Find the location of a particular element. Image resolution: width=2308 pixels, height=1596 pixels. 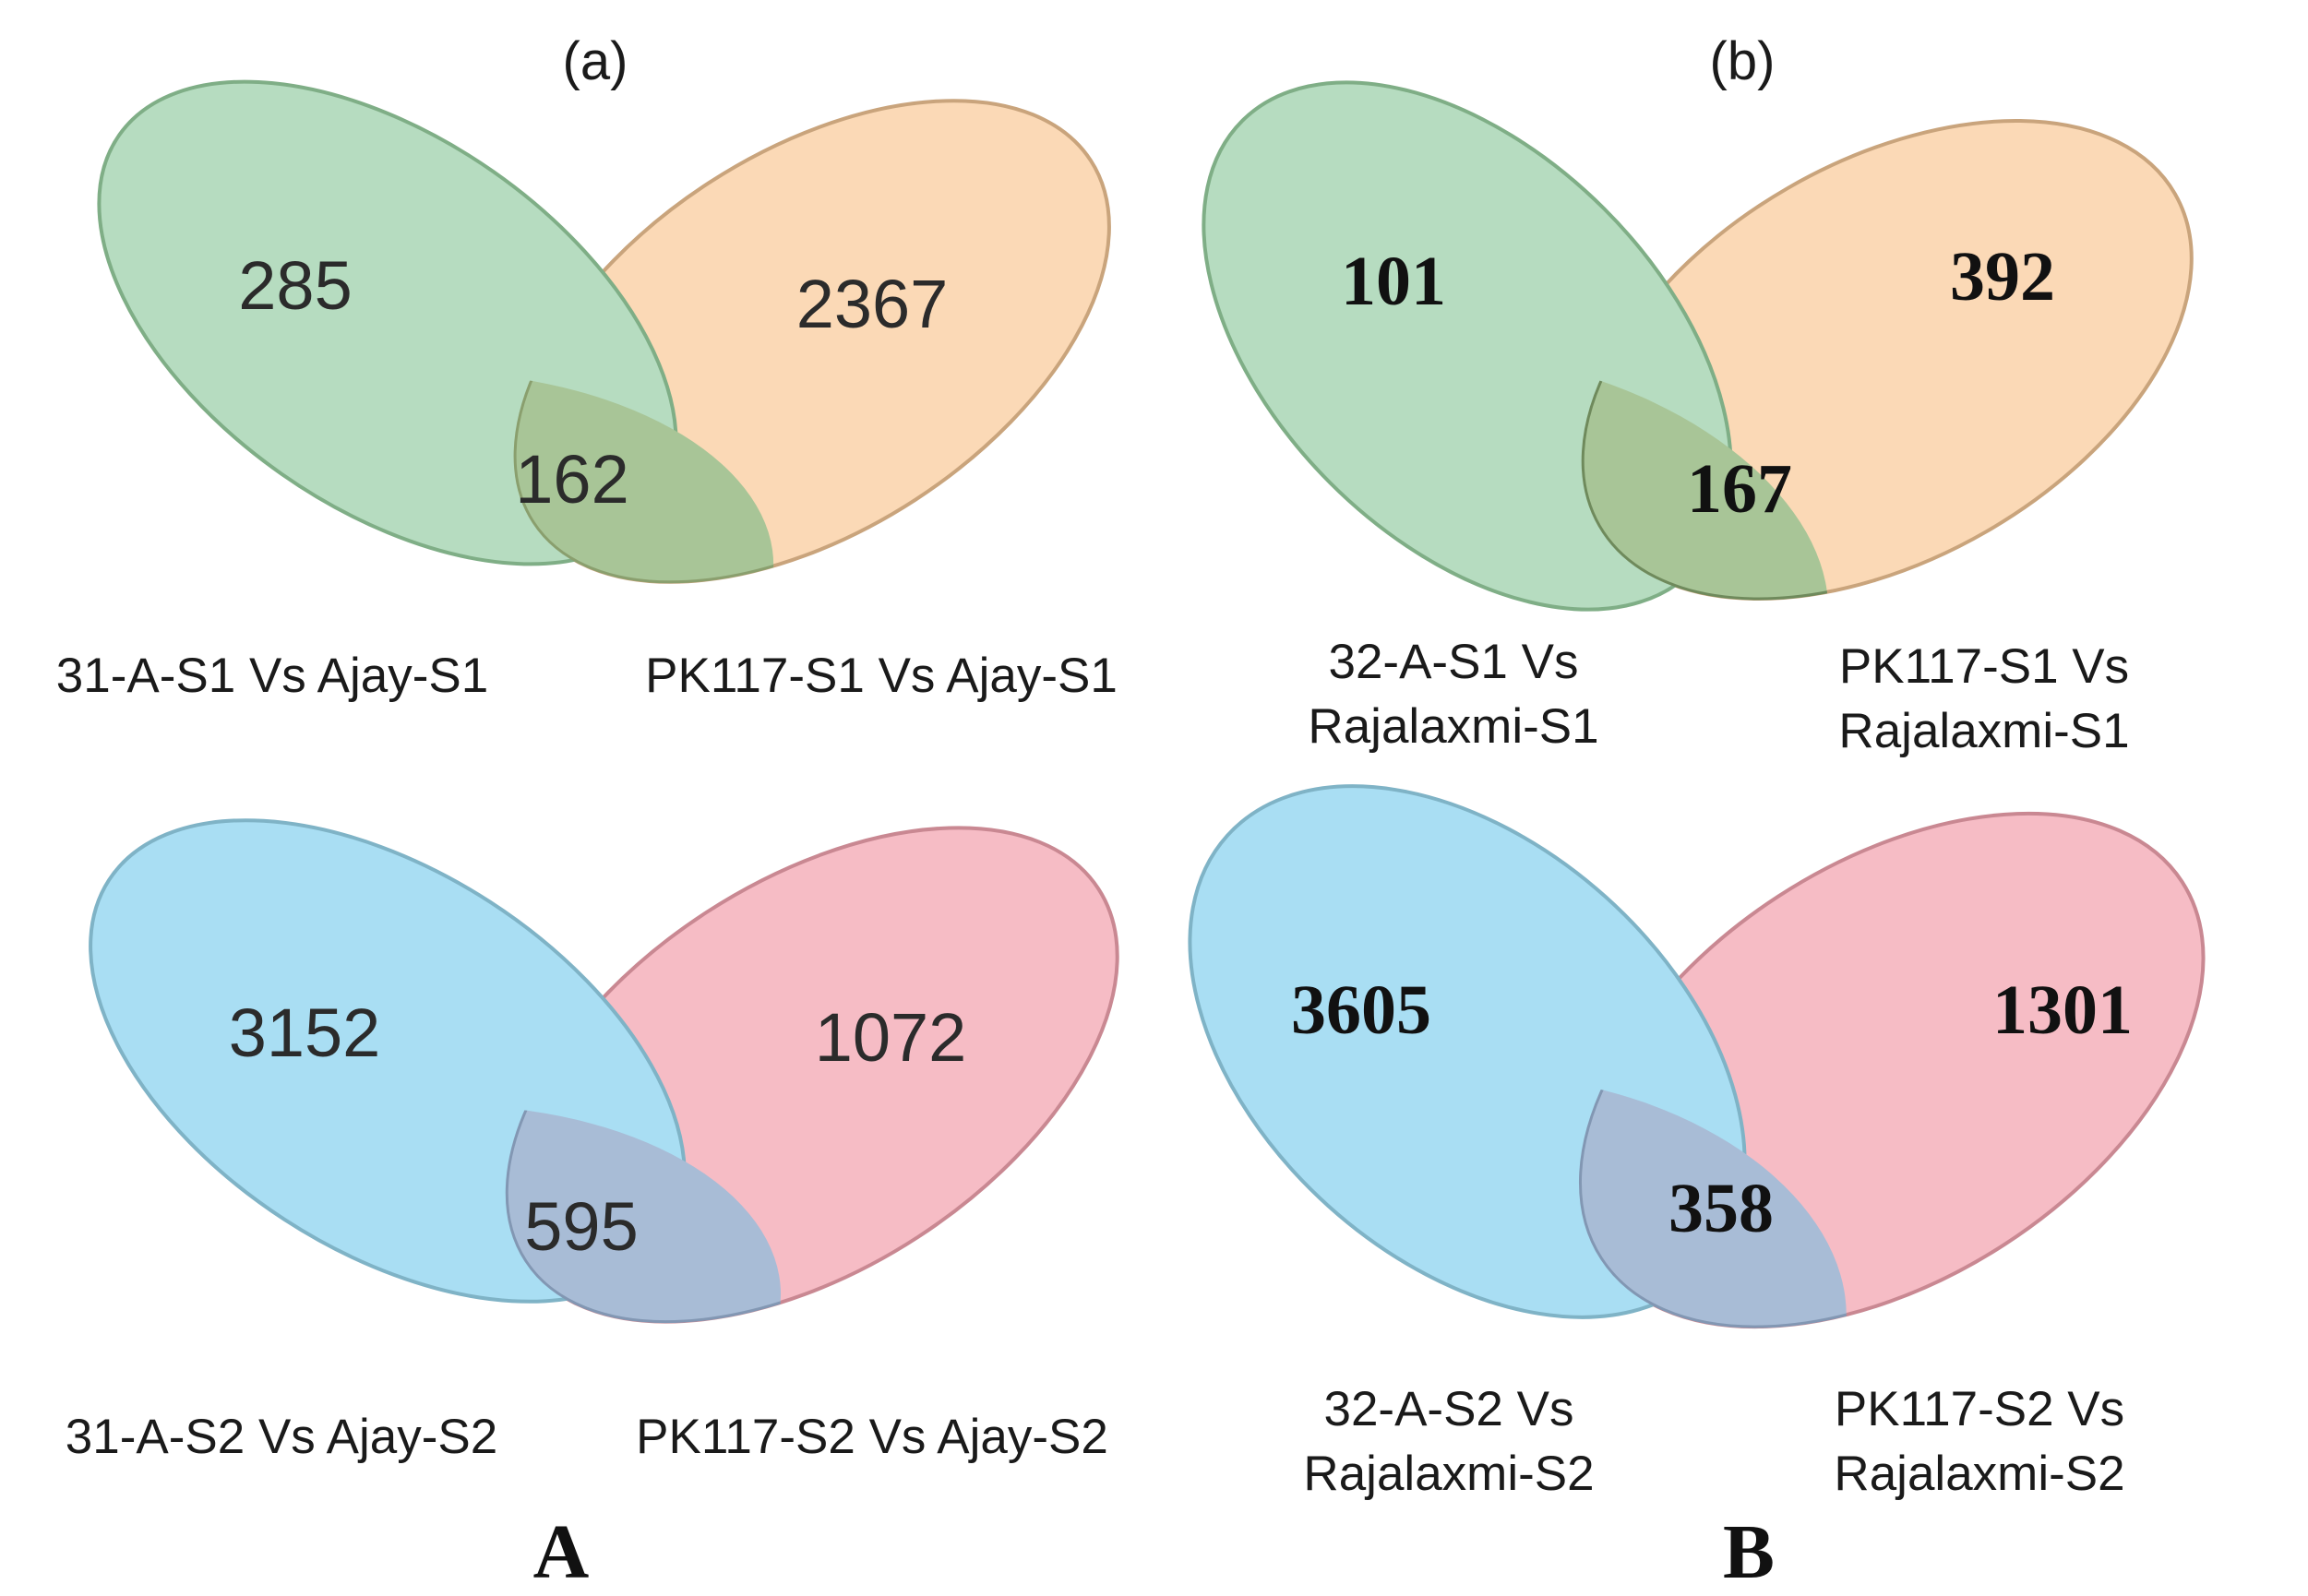

venn-a-s2-overlap-count: 595 is located at coordinates (581, 1226).